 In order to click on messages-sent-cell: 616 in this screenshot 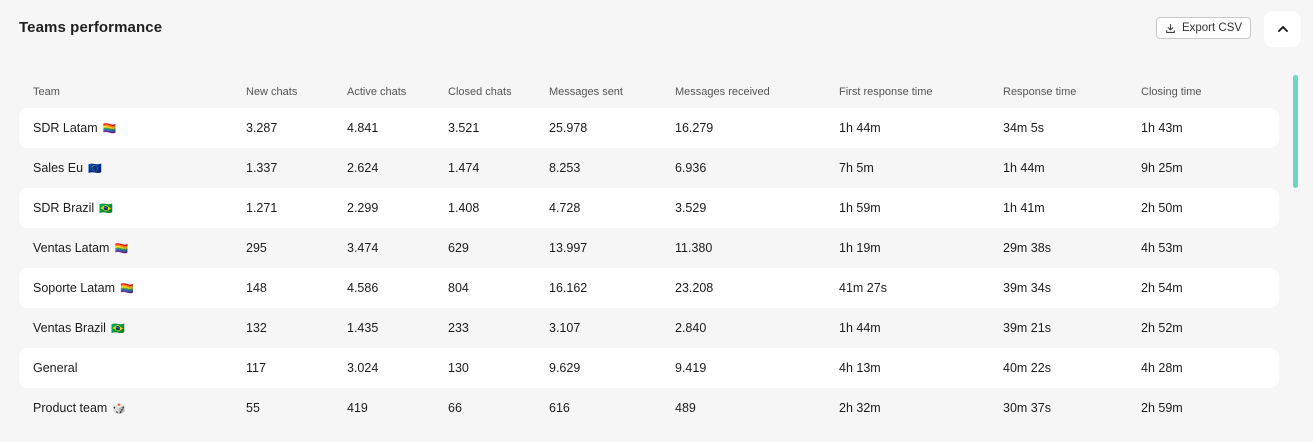, I will do `click(559, 408)`.